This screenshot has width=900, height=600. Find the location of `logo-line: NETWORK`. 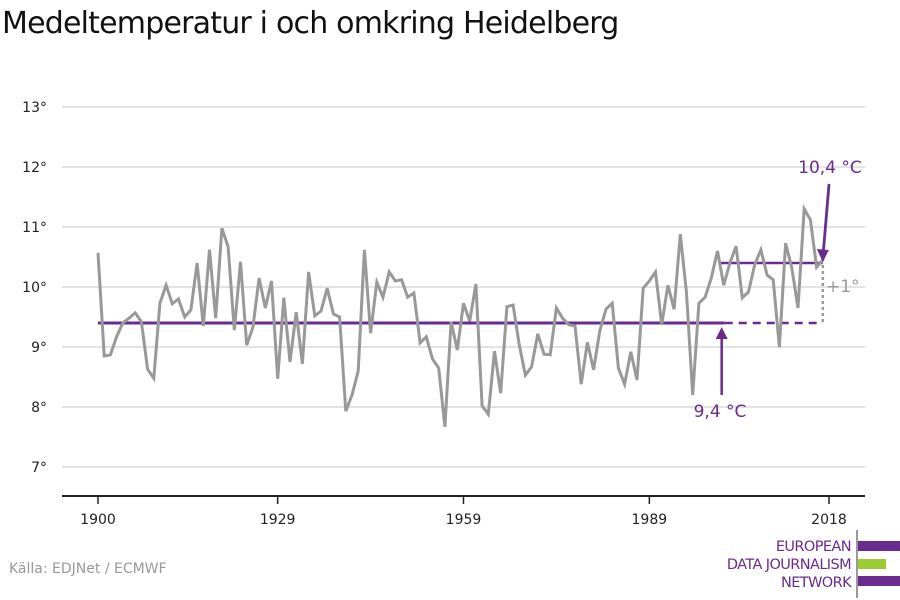

logo-line: NETWORK is located at coordinates (816, 583).